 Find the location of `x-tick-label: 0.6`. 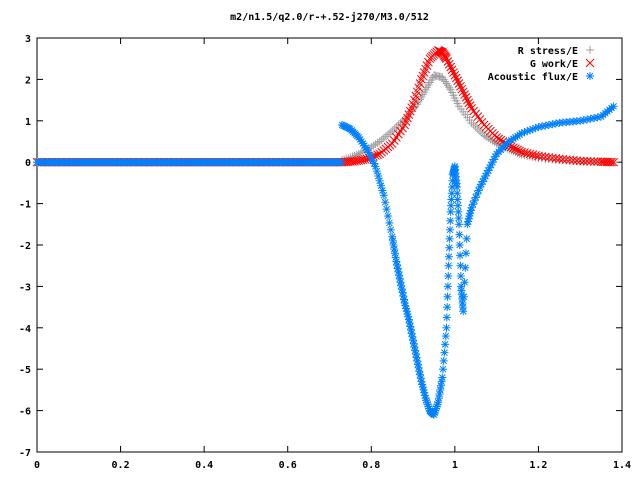

x-tick-label: 0.6 is located at coordinates (288, 465).